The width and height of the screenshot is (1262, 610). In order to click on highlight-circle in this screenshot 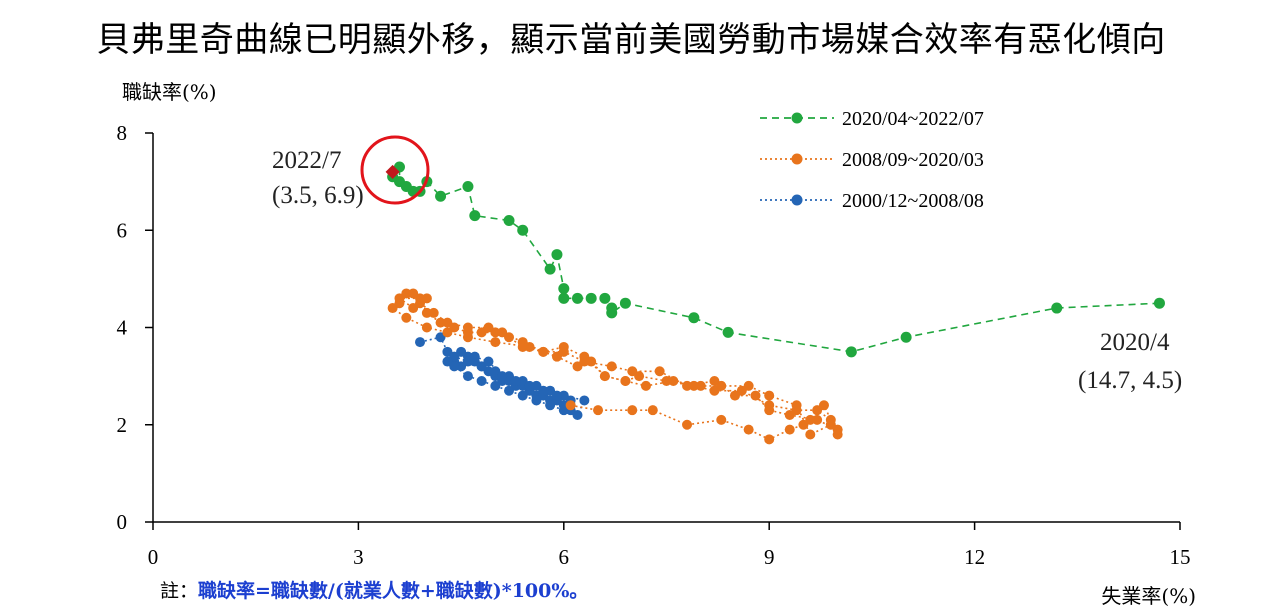, I will do `click(395, 170)`.